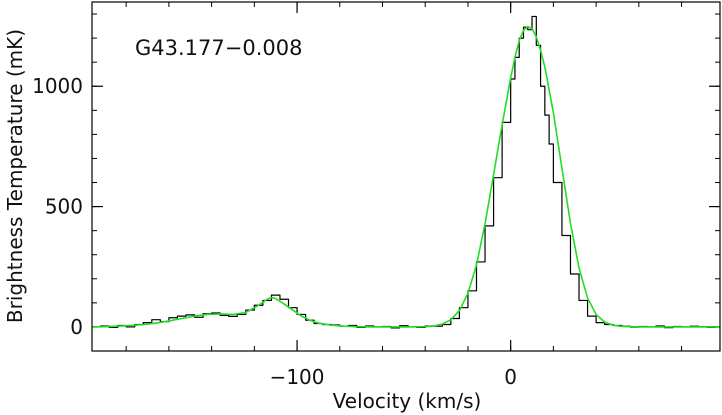  What do you see at coordinates (218, 48) in the screenshot?
I see `source-annotation: G43.177−0.008` at bounding box center [218, 48].